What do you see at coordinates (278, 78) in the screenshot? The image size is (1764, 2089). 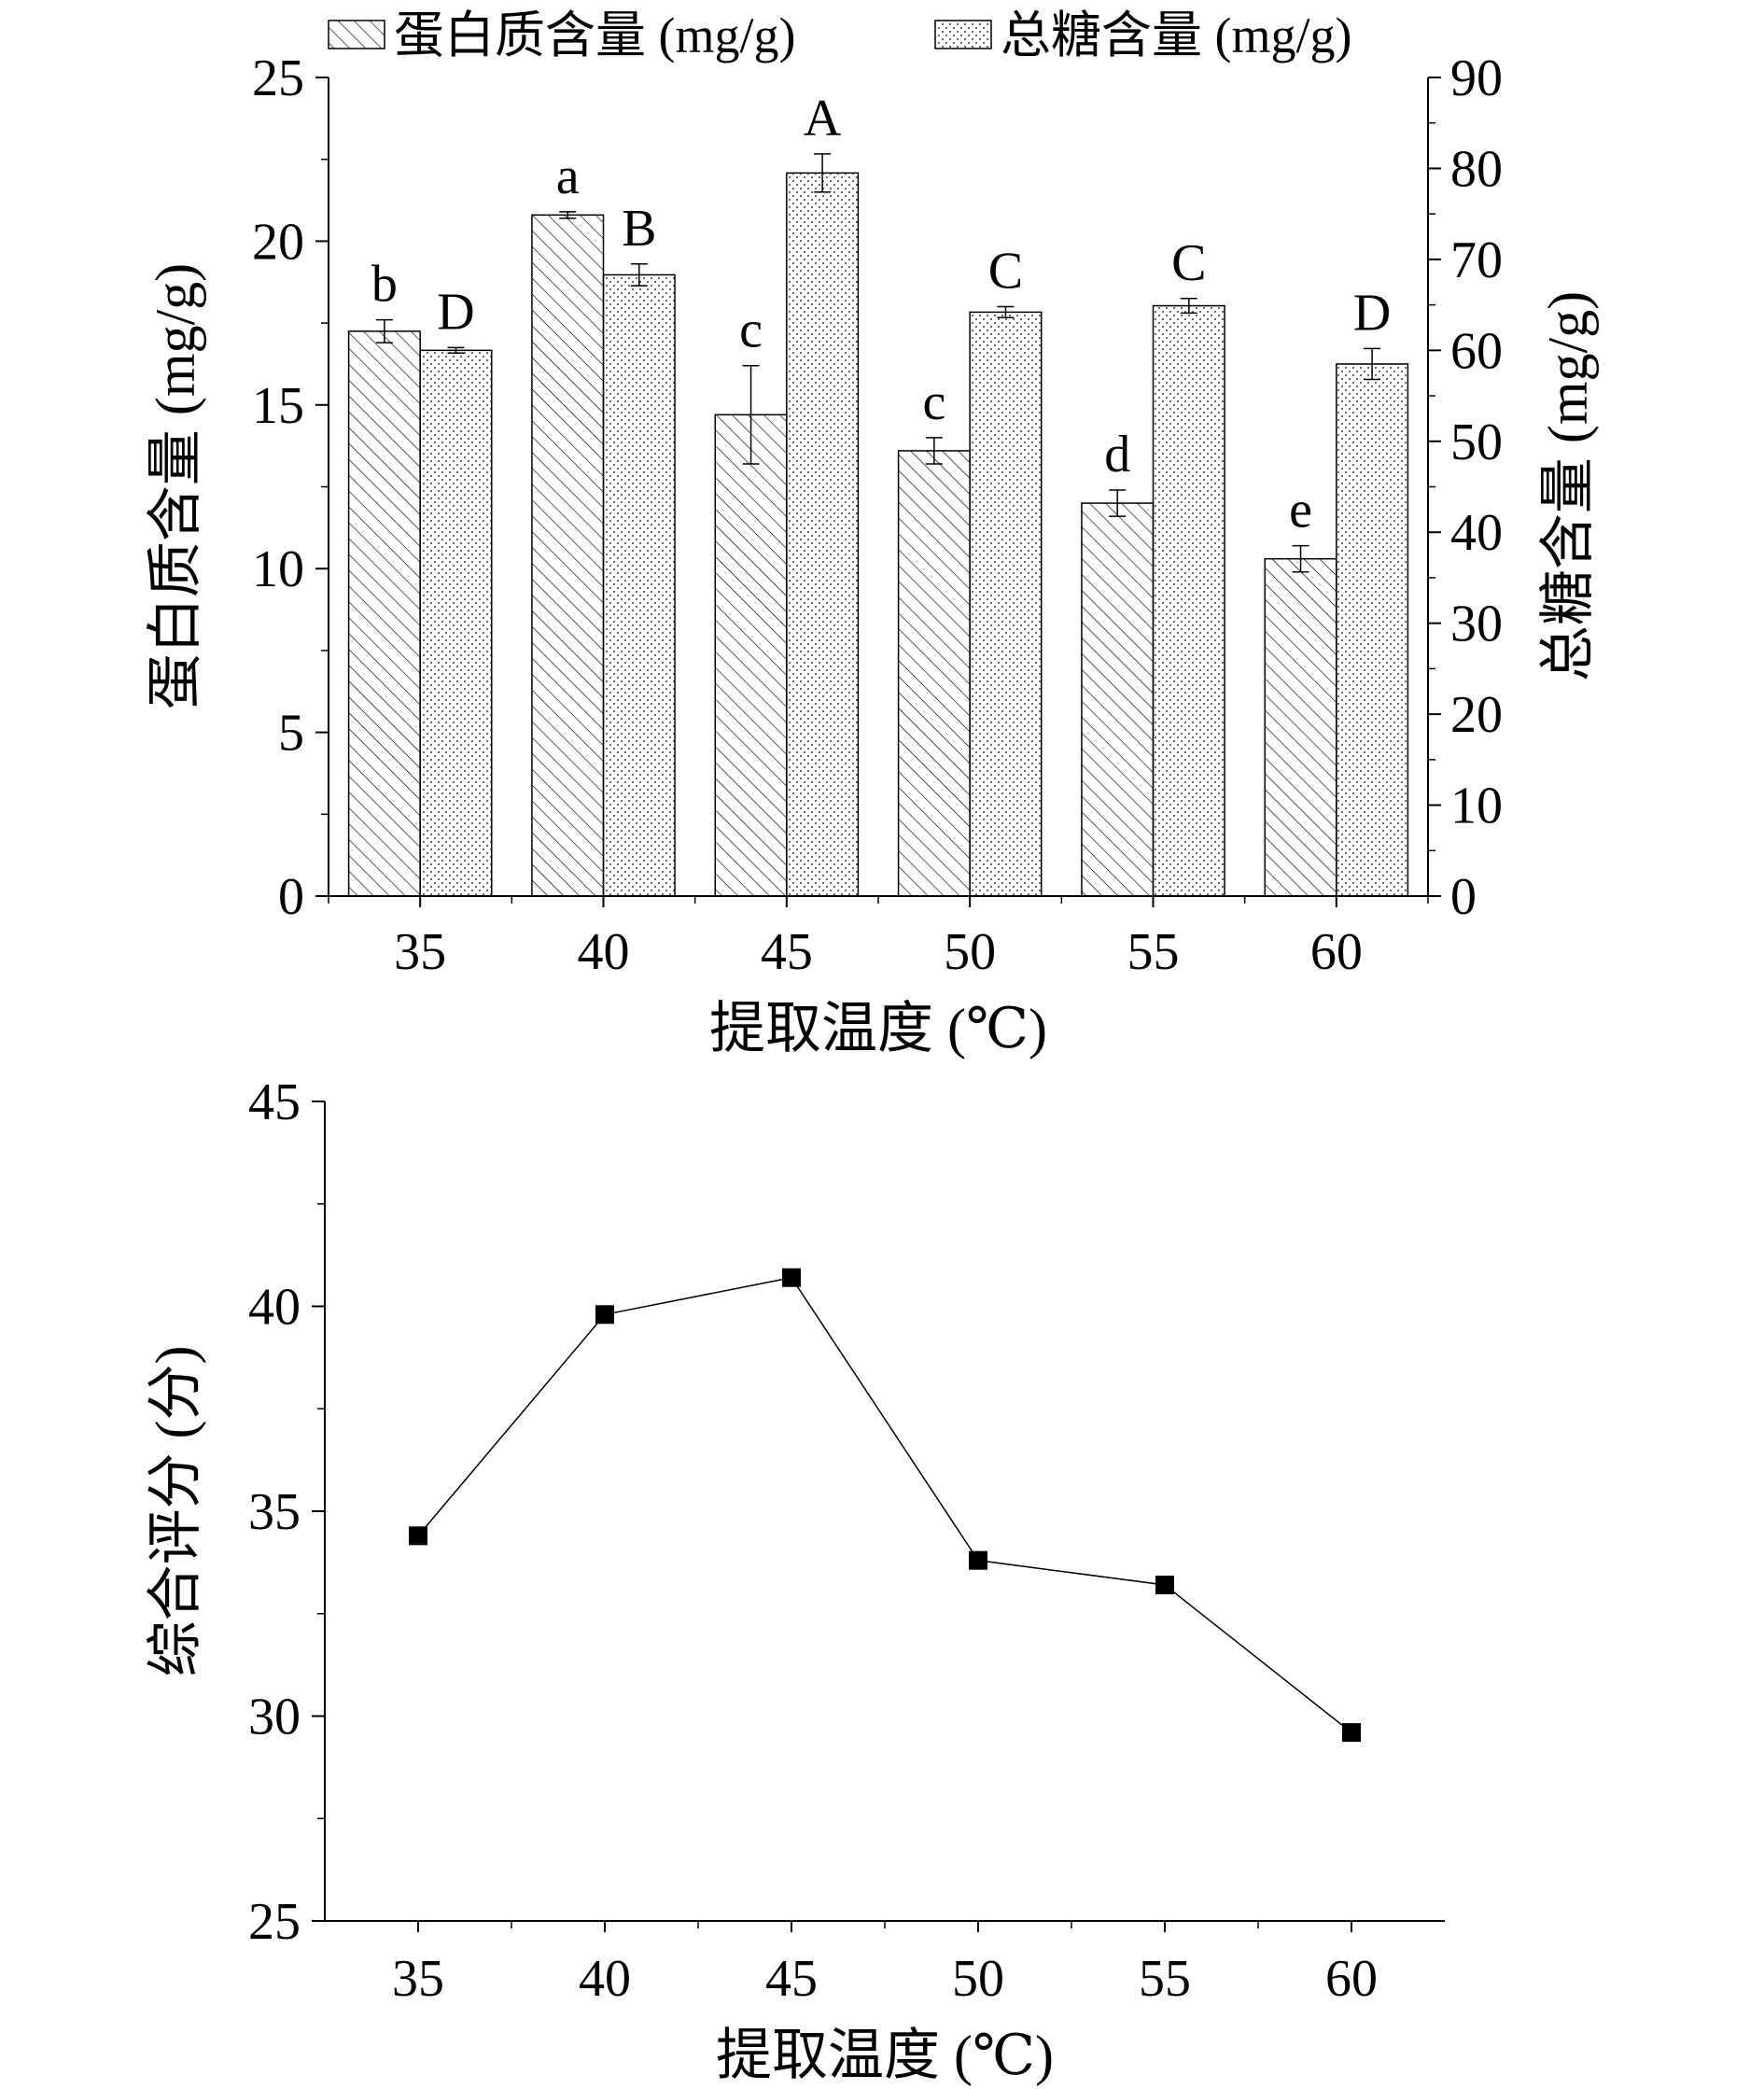 I see `left-y-tick-label: 25` at bounding box center [278, 78].